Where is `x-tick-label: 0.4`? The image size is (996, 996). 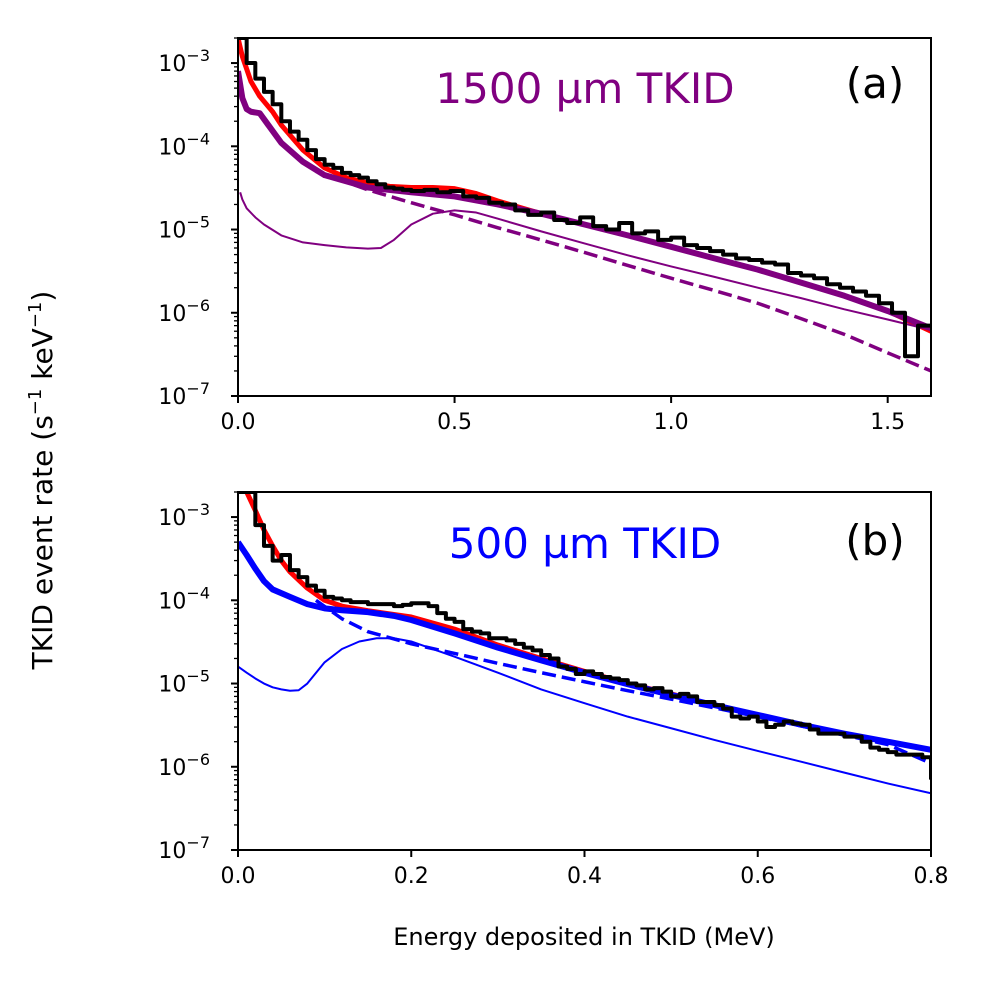 x-tick-label: 0.4 is located at coordinates (584, 876).